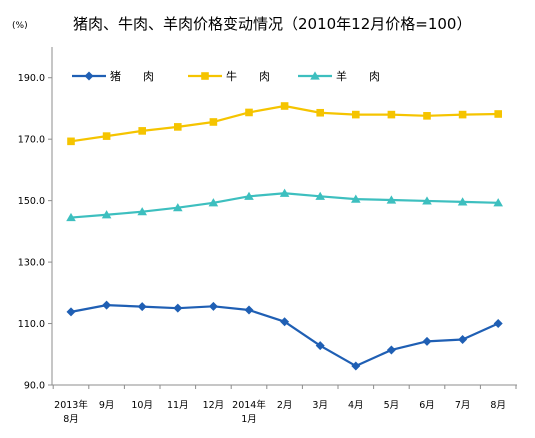 The height and width of the screenshot is (438, 535). I want to click on x-tick-label: 2月, so click(285, 405).